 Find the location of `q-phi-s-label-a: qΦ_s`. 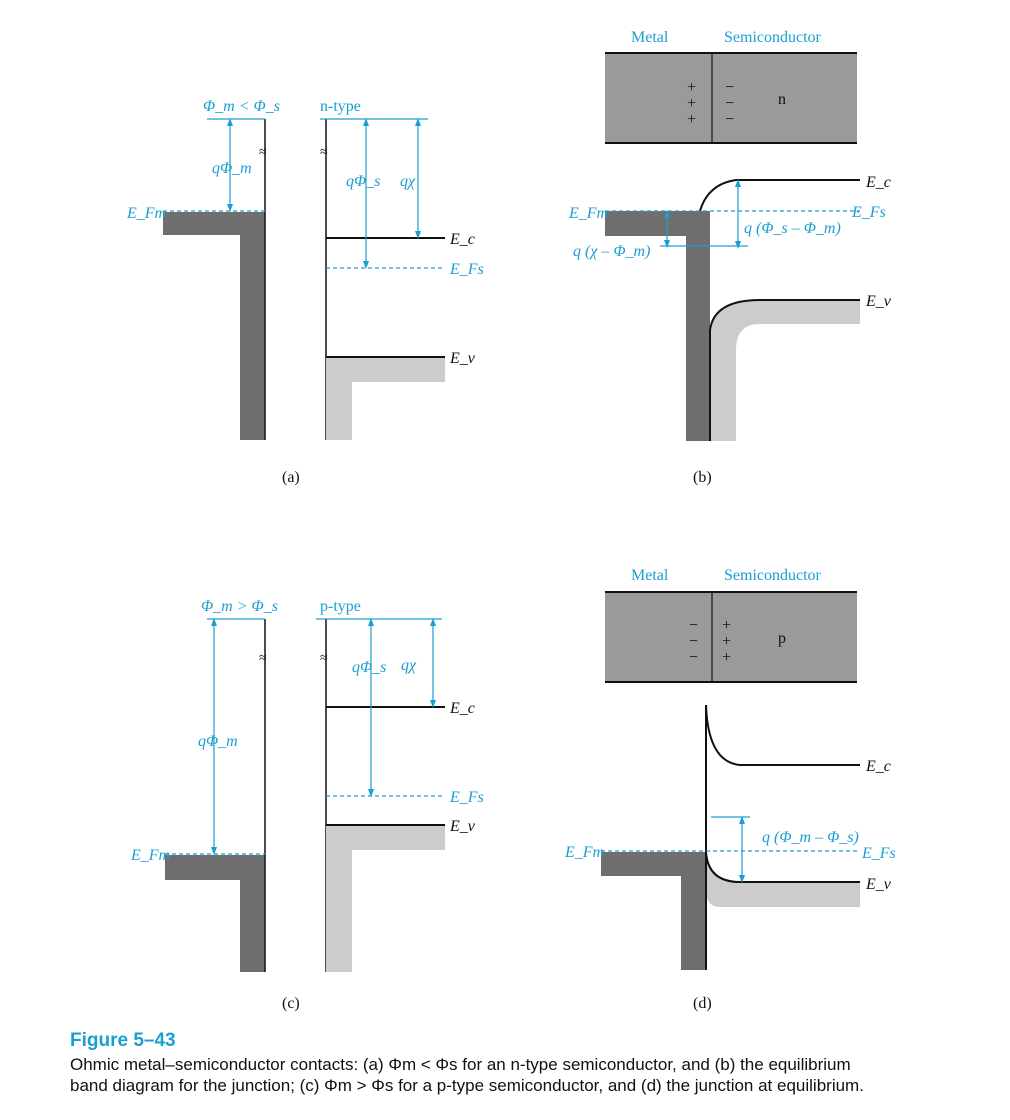

q-phi-s-label-a: qΦ_s is located at coordinates (363, 181).